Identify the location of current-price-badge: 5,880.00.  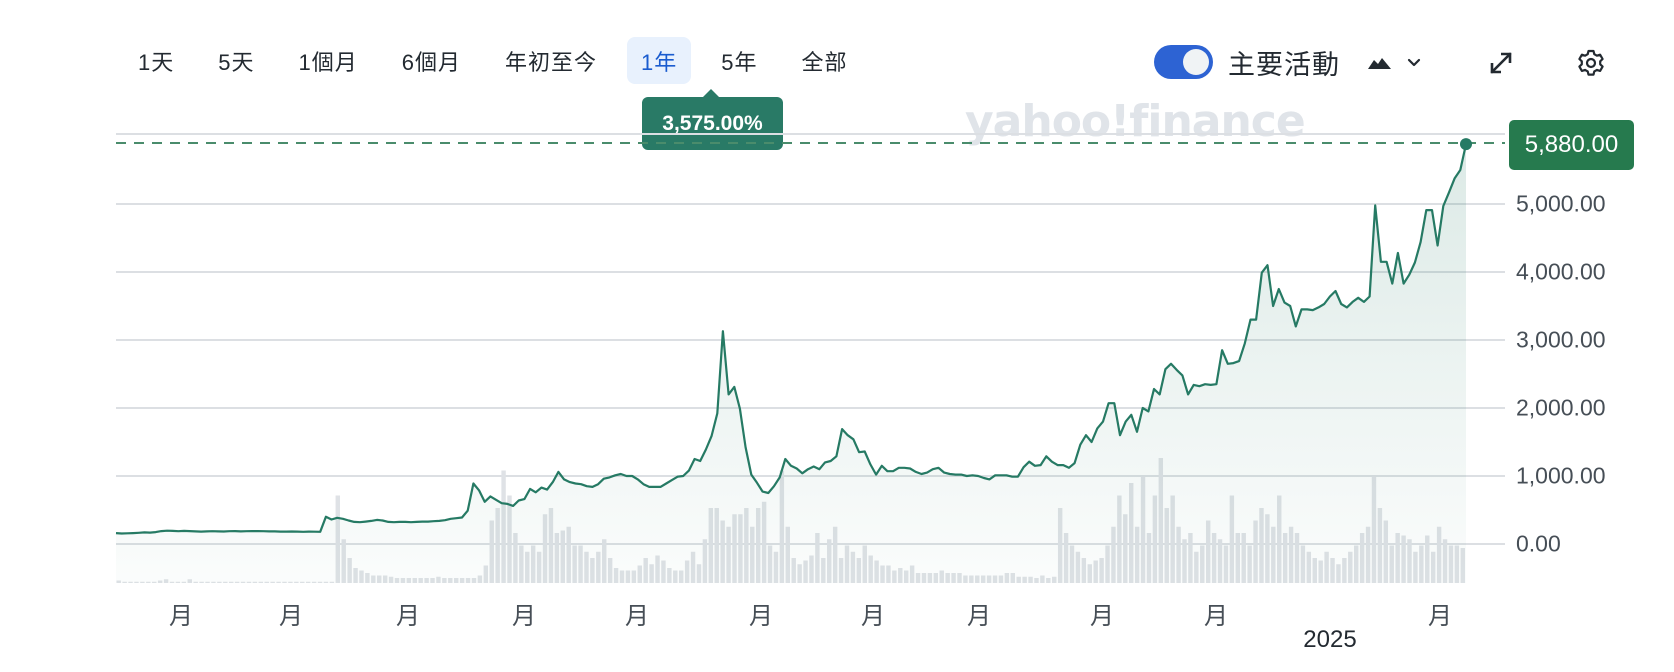
(1571, 145).